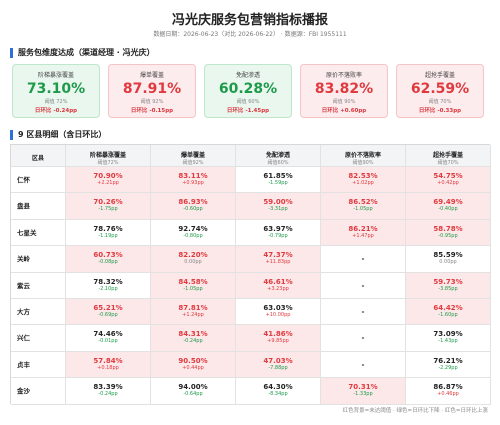 The image size is (500, 425). Describe the element at coordinates (448, 183) in the screenshot. I see `cell-delta: +0.42pp` at that location.